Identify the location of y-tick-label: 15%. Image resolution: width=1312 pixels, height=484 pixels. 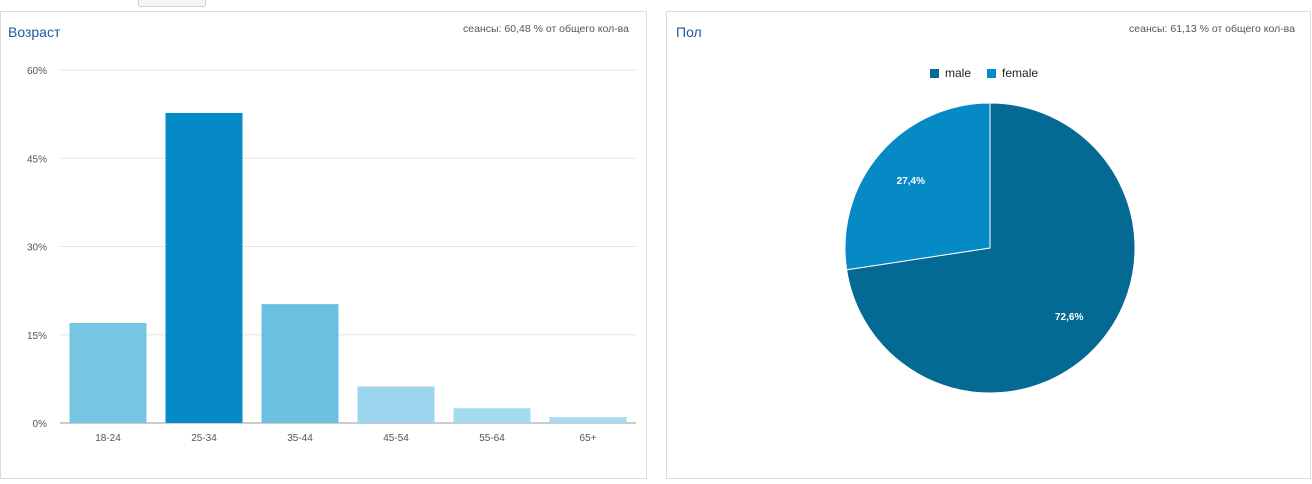
(37, 336).